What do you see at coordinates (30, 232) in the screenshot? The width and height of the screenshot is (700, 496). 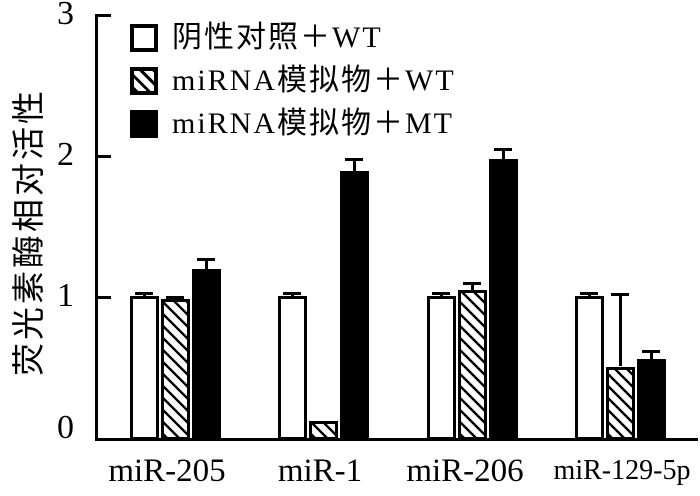 I see `y-axis-label: 荧光素酶相对活性` at bounding box center [30, 232].